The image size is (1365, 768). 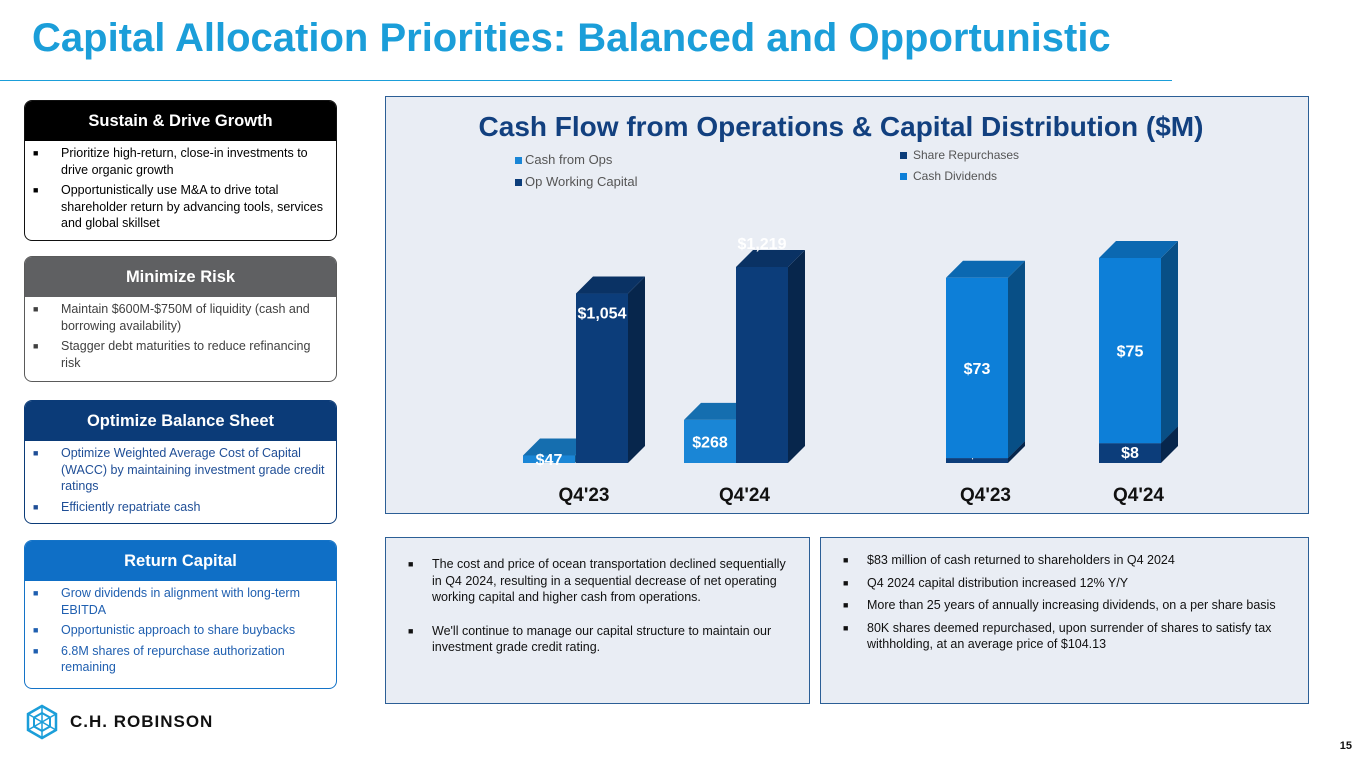 I want to click on data-label: $1,054, so click(x=602, y=314).